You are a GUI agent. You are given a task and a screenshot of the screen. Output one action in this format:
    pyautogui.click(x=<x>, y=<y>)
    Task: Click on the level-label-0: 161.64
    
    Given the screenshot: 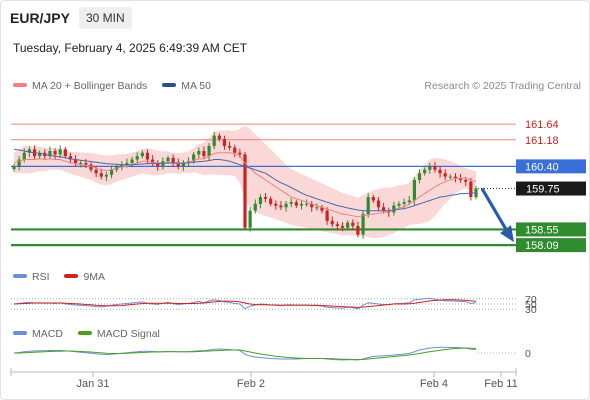 What is the action you would take?
    pyautogui.click(x=542, y=125)
    